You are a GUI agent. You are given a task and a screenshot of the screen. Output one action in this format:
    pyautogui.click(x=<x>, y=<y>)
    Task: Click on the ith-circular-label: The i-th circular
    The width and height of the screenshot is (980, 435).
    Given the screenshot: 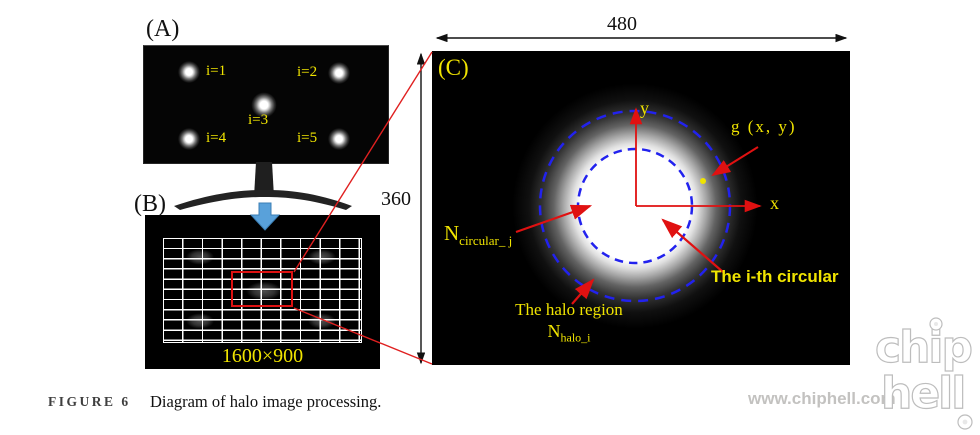 What is the action you would take?
    pyautogui.click(x=775, y=276)
    